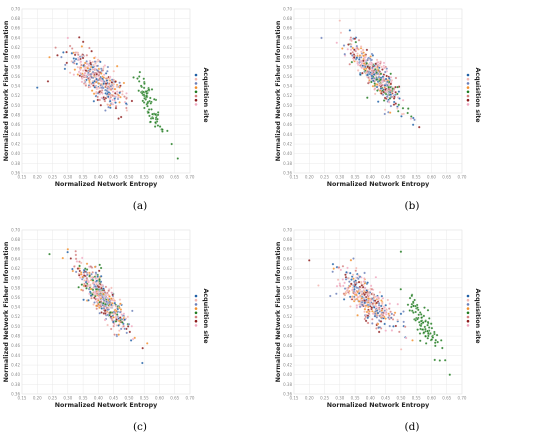  What do you see at coordinates (287, 76) in the screenshot?
I see `y-tick-label: 0.56` at bounding box center [287, 76].